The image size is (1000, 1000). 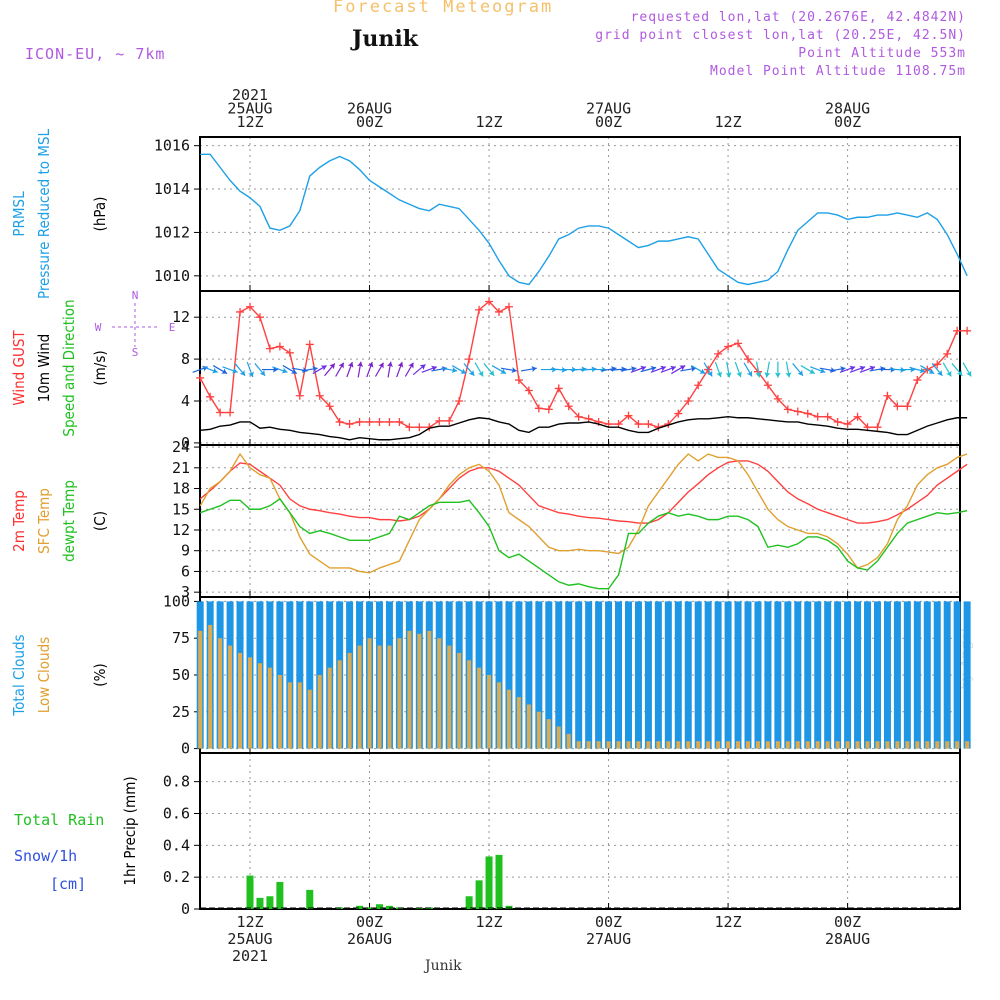 What do you see at coordinates (443, 8) in the screenshot?
I see `meteogram-title: Forecast Meteogram` at bounding box center [443, 8].